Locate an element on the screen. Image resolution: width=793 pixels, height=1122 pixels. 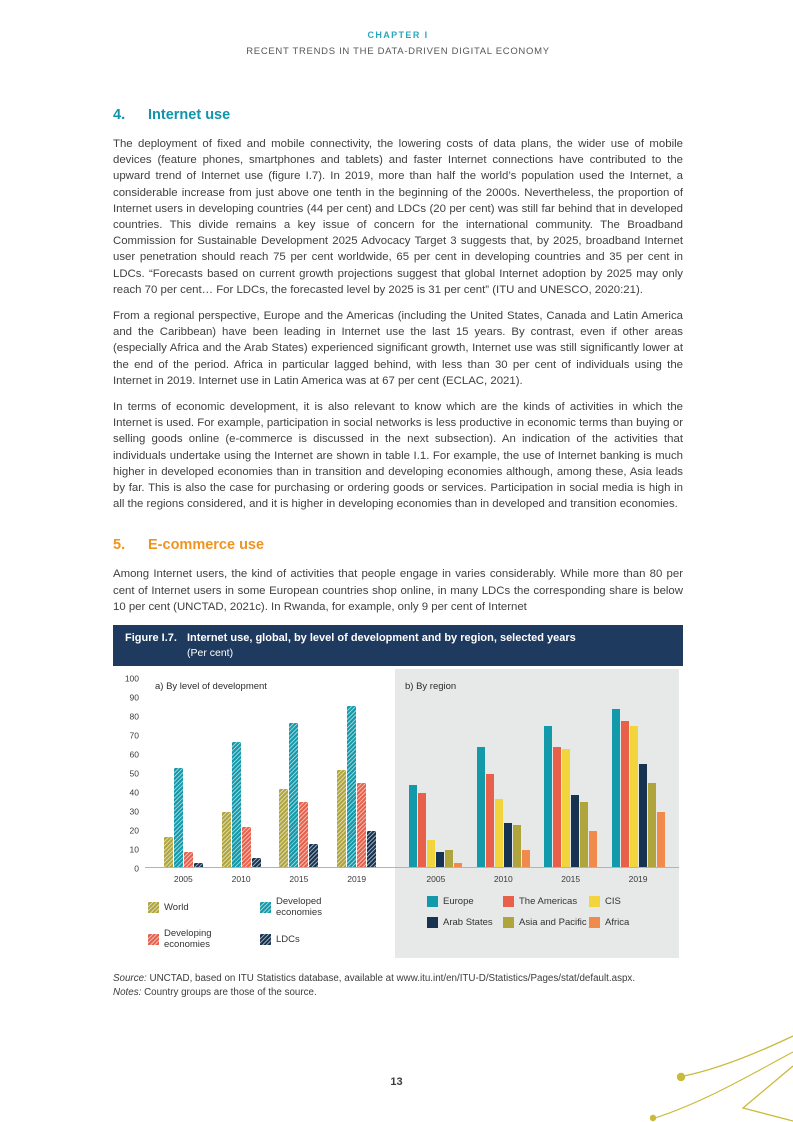
bar-group-2019: 2019 is located at coordinates (638, 781).